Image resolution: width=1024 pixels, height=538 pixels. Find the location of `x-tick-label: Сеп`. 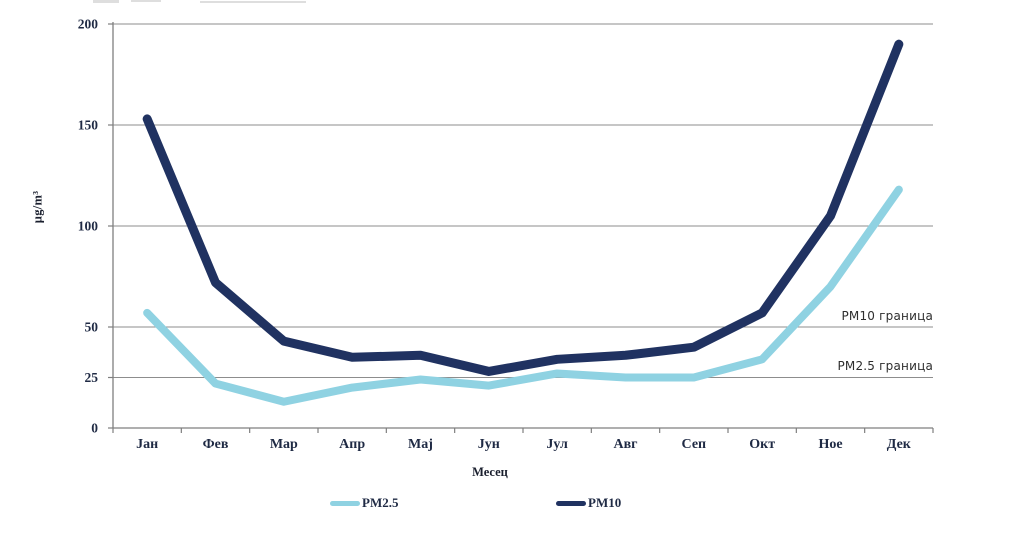

x-tick-label: Сеп is located at coordinates (694, 444).